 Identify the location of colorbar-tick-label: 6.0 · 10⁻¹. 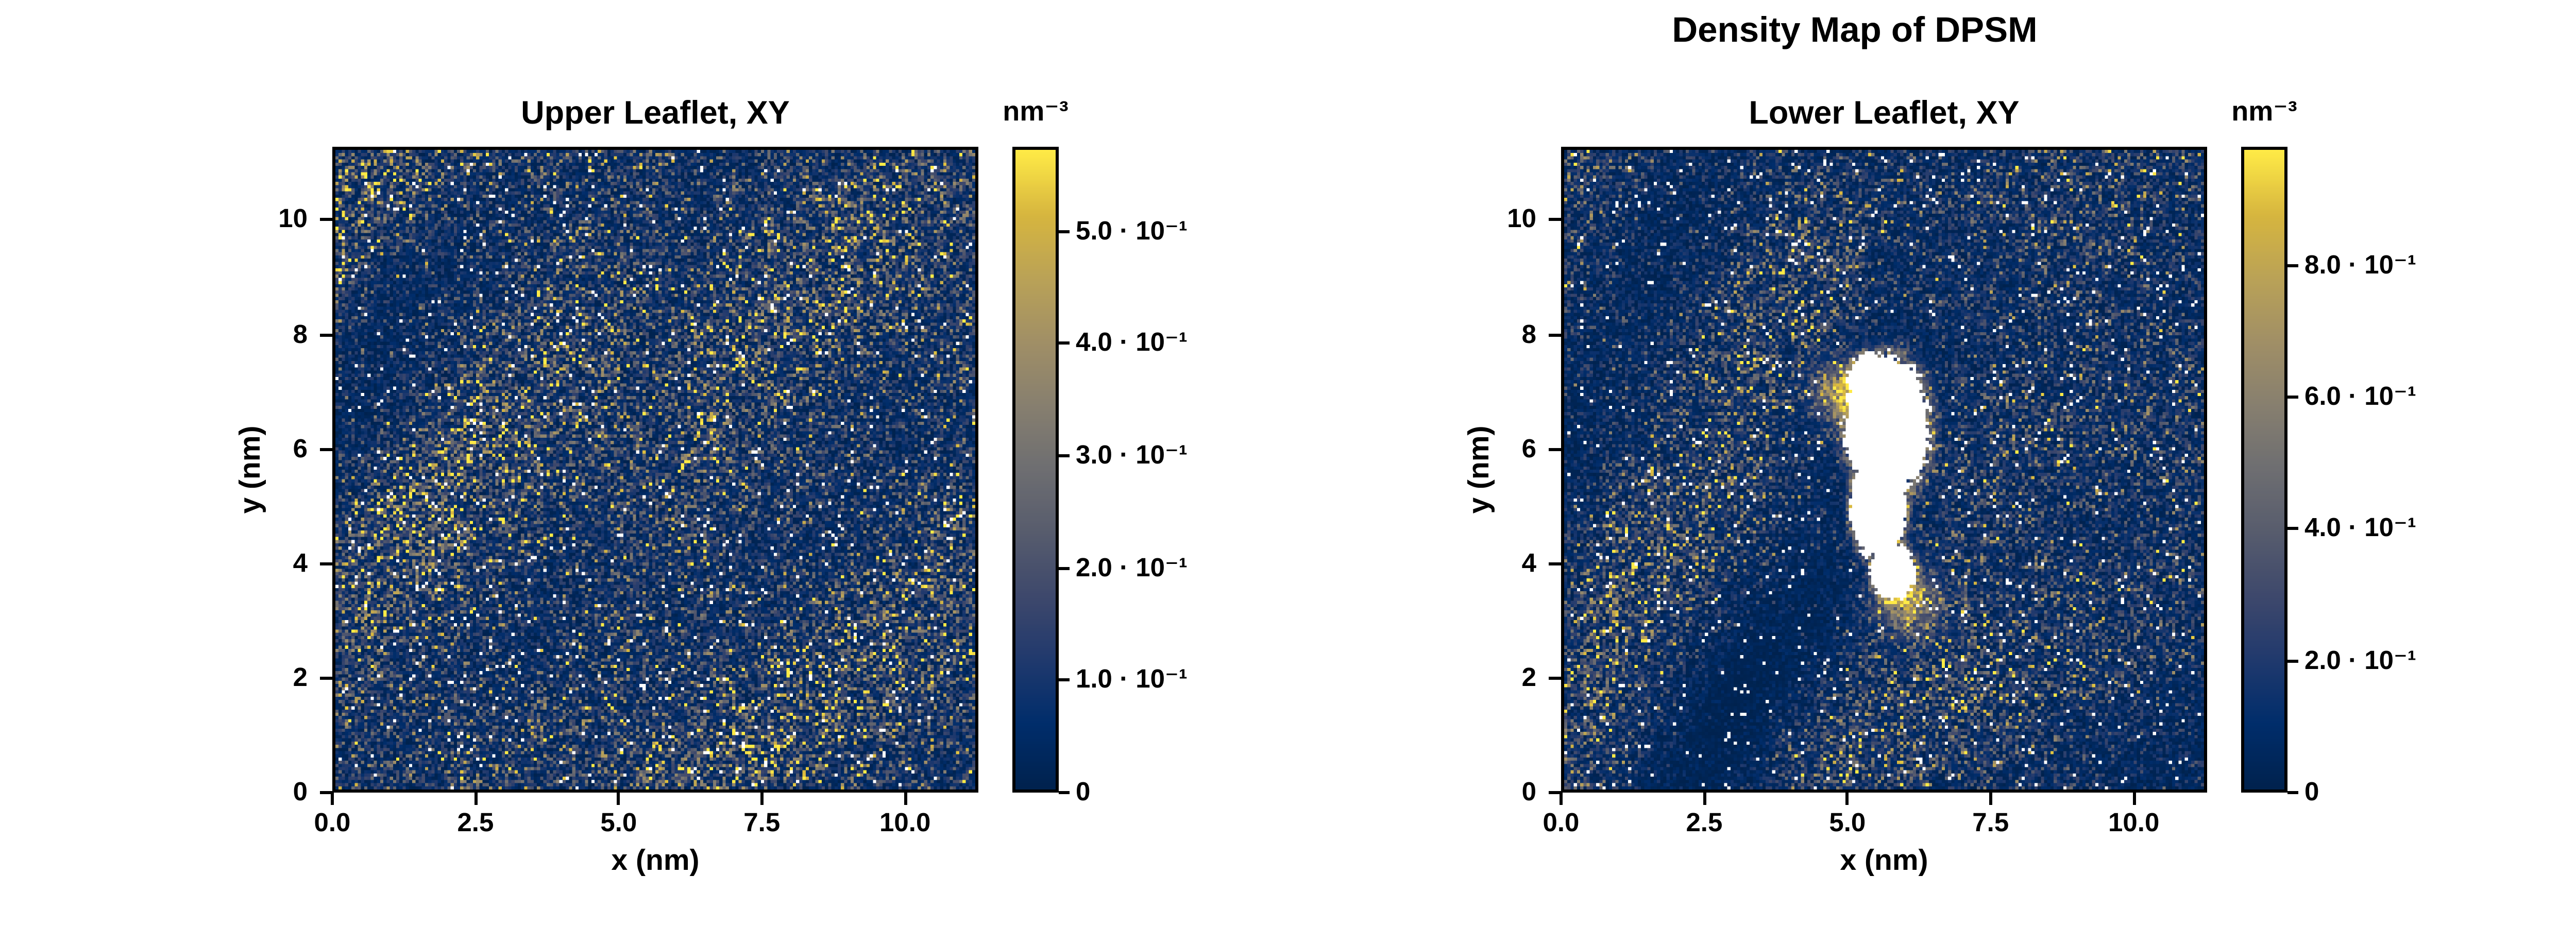
(2360, 396).